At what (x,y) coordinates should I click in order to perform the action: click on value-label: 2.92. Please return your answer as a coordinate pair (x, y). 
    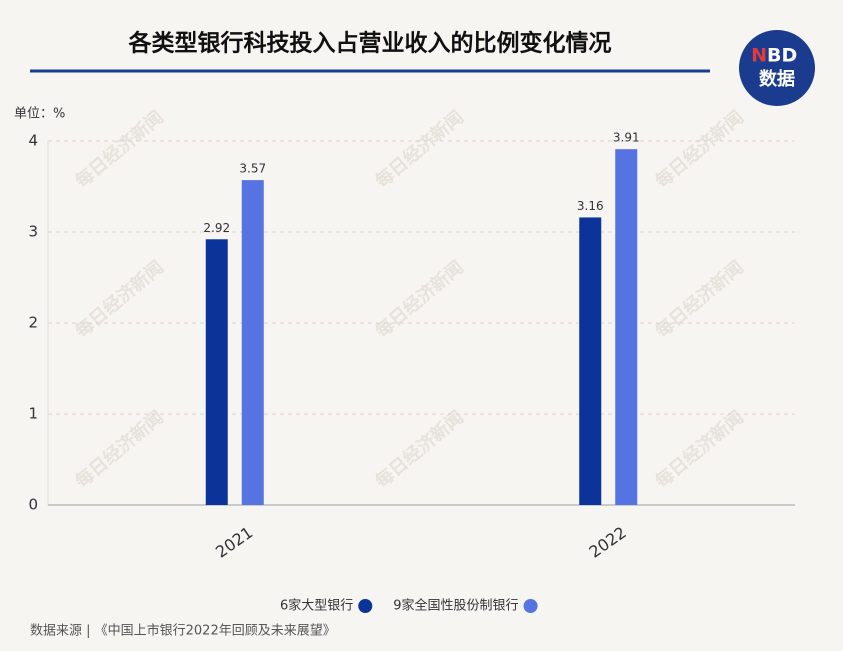
    Looking at the image, I should click on (216, 228).